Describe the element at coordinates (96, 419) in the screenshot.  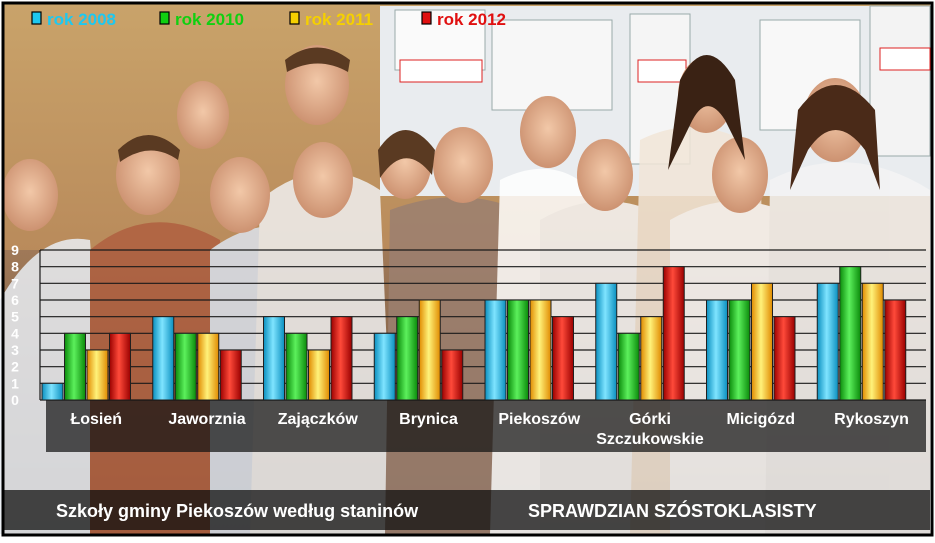
I see `category-label: Łosień` at that location.